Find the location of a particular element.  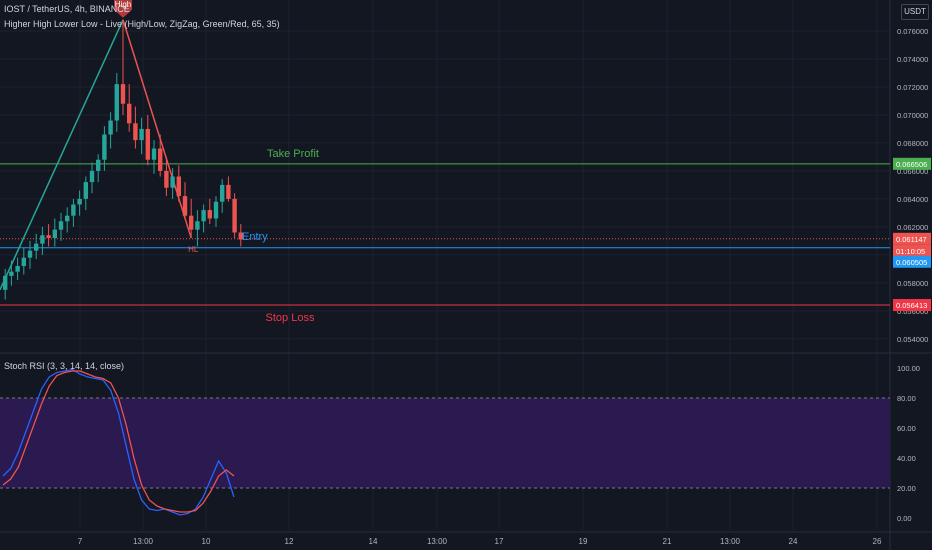

price-tags: 0.066506 0.061147 01:10:05 0.060505 0.056413 is located at coordinates (912, 234).